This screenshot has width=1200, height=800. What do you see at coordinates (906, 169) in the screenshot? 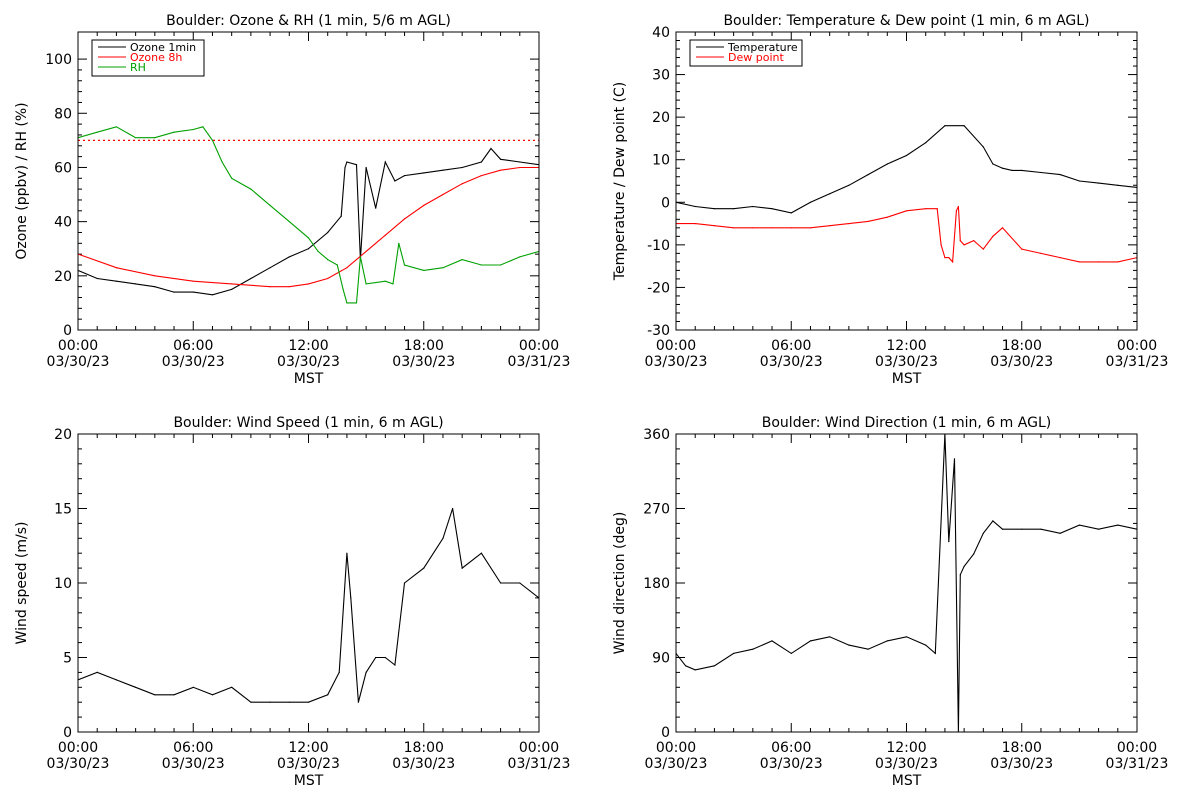
I see `series-line-temperature` at bounding box center [906, 169].